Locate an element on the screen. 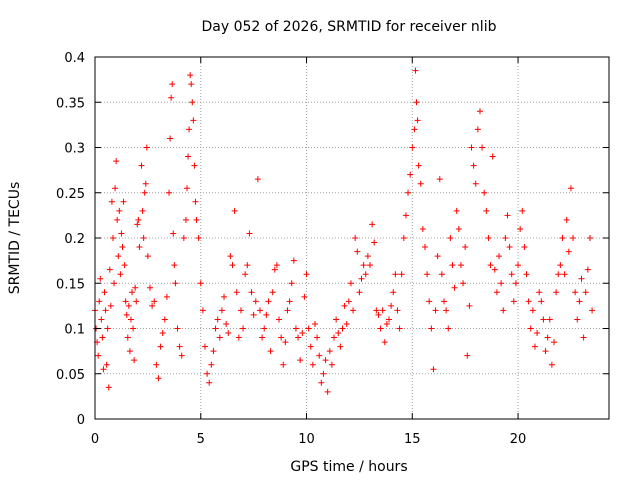 This screenshot has height=485, width=640. x-axis-label: GPS time / hours is located at coordinates (348, 467).